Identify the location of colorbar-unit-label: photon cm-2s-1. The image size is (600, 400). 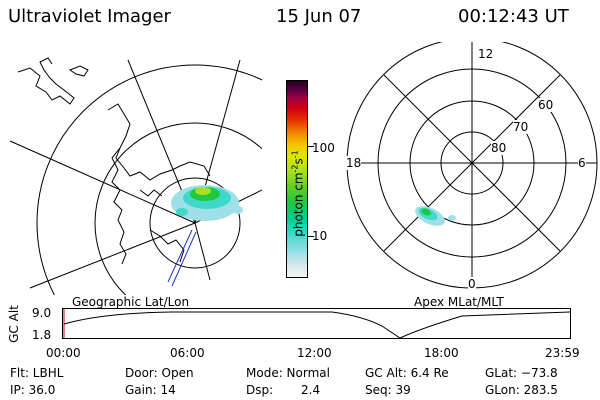
(298, 193).